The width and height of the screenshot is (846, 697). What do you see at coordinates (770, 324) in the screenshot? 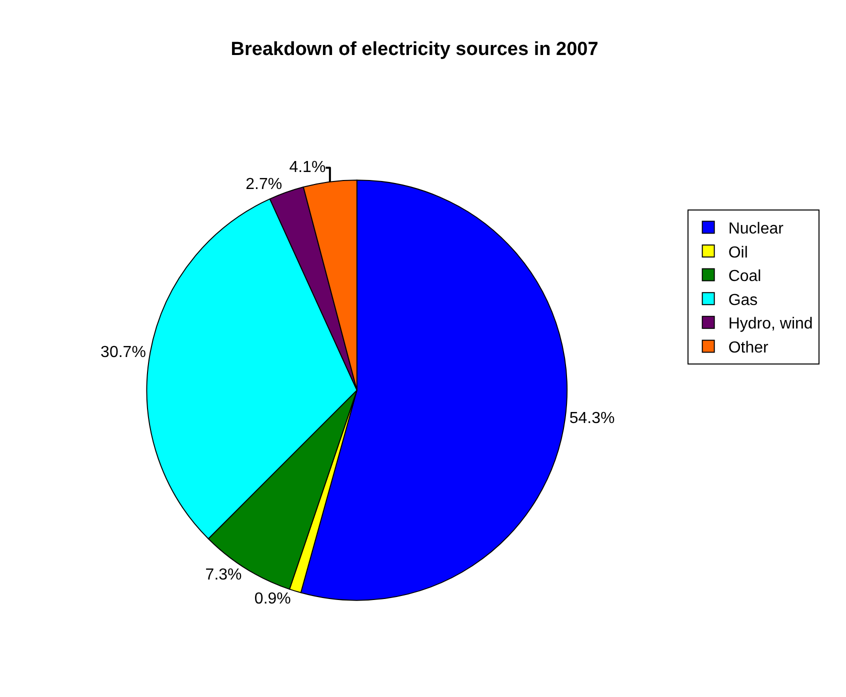
I see `legend-label: Hydro, wind` at bounding box center [770, 324].